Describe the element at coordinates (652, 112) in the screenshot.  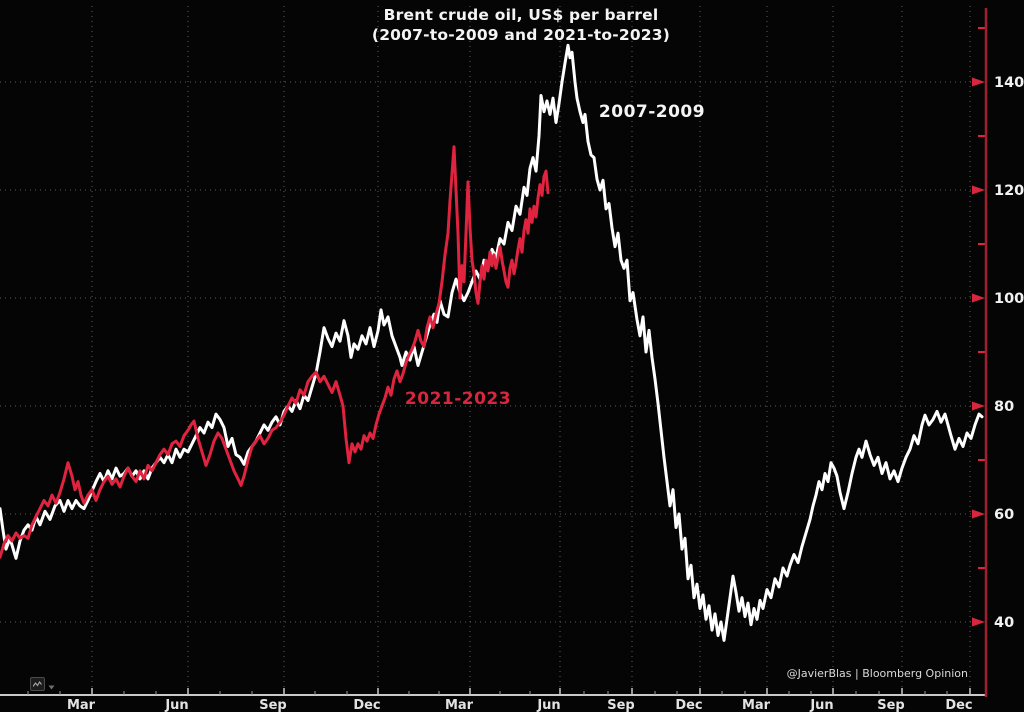
I see `series-label-2007-2009: 2007-2009` at that location.